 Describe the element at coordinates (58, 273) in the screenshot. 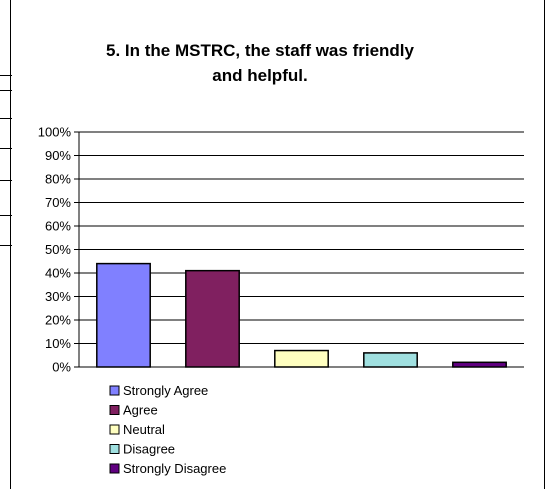

I see `y-tick-label: 40%` at that location.